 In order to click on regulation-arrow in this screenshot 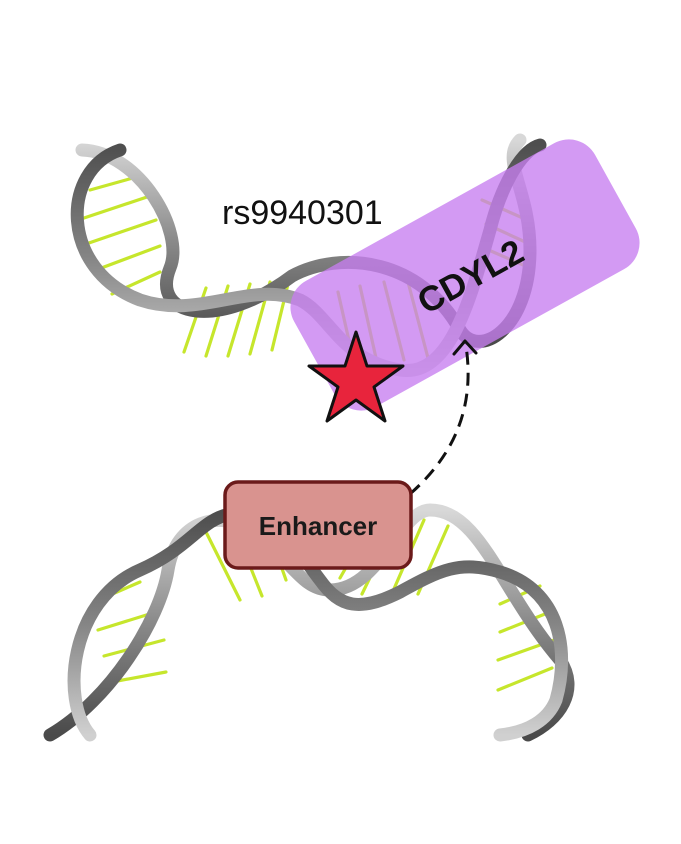, I will do `click(443, 417)`.